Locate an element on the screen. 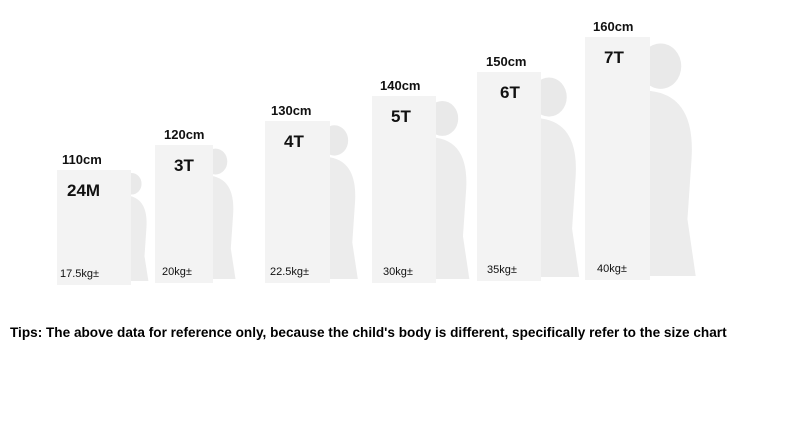 This screenshot has width=800, height=433. size-item: 160cm 7T 40kg± is located at coordinates (640, 149).